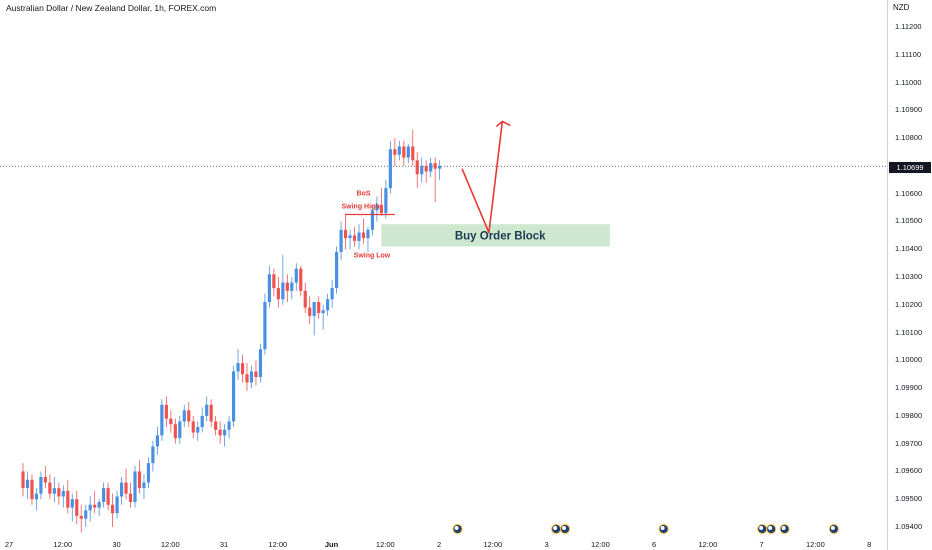 The width and height of the screenshot is (932, 550). What do you see at coordinates (909, 138) in the screenshot?
I see `y-tick-label: 1.10800` at bounding box center [909, 138].